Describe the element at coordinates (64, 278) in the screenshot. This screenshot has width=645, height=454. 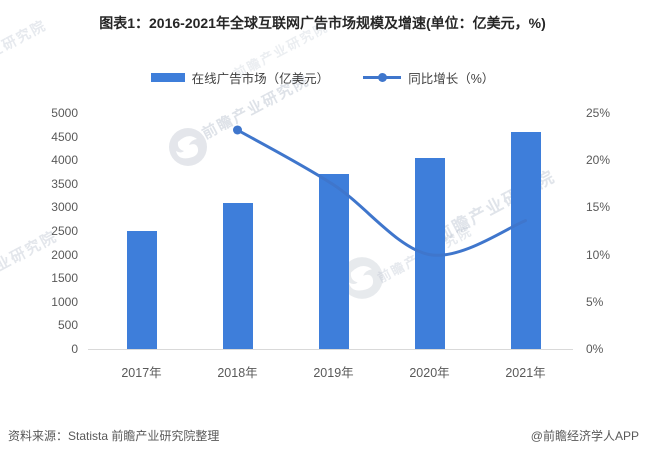
I see `left-axis-tick-label: 1500` at that location.